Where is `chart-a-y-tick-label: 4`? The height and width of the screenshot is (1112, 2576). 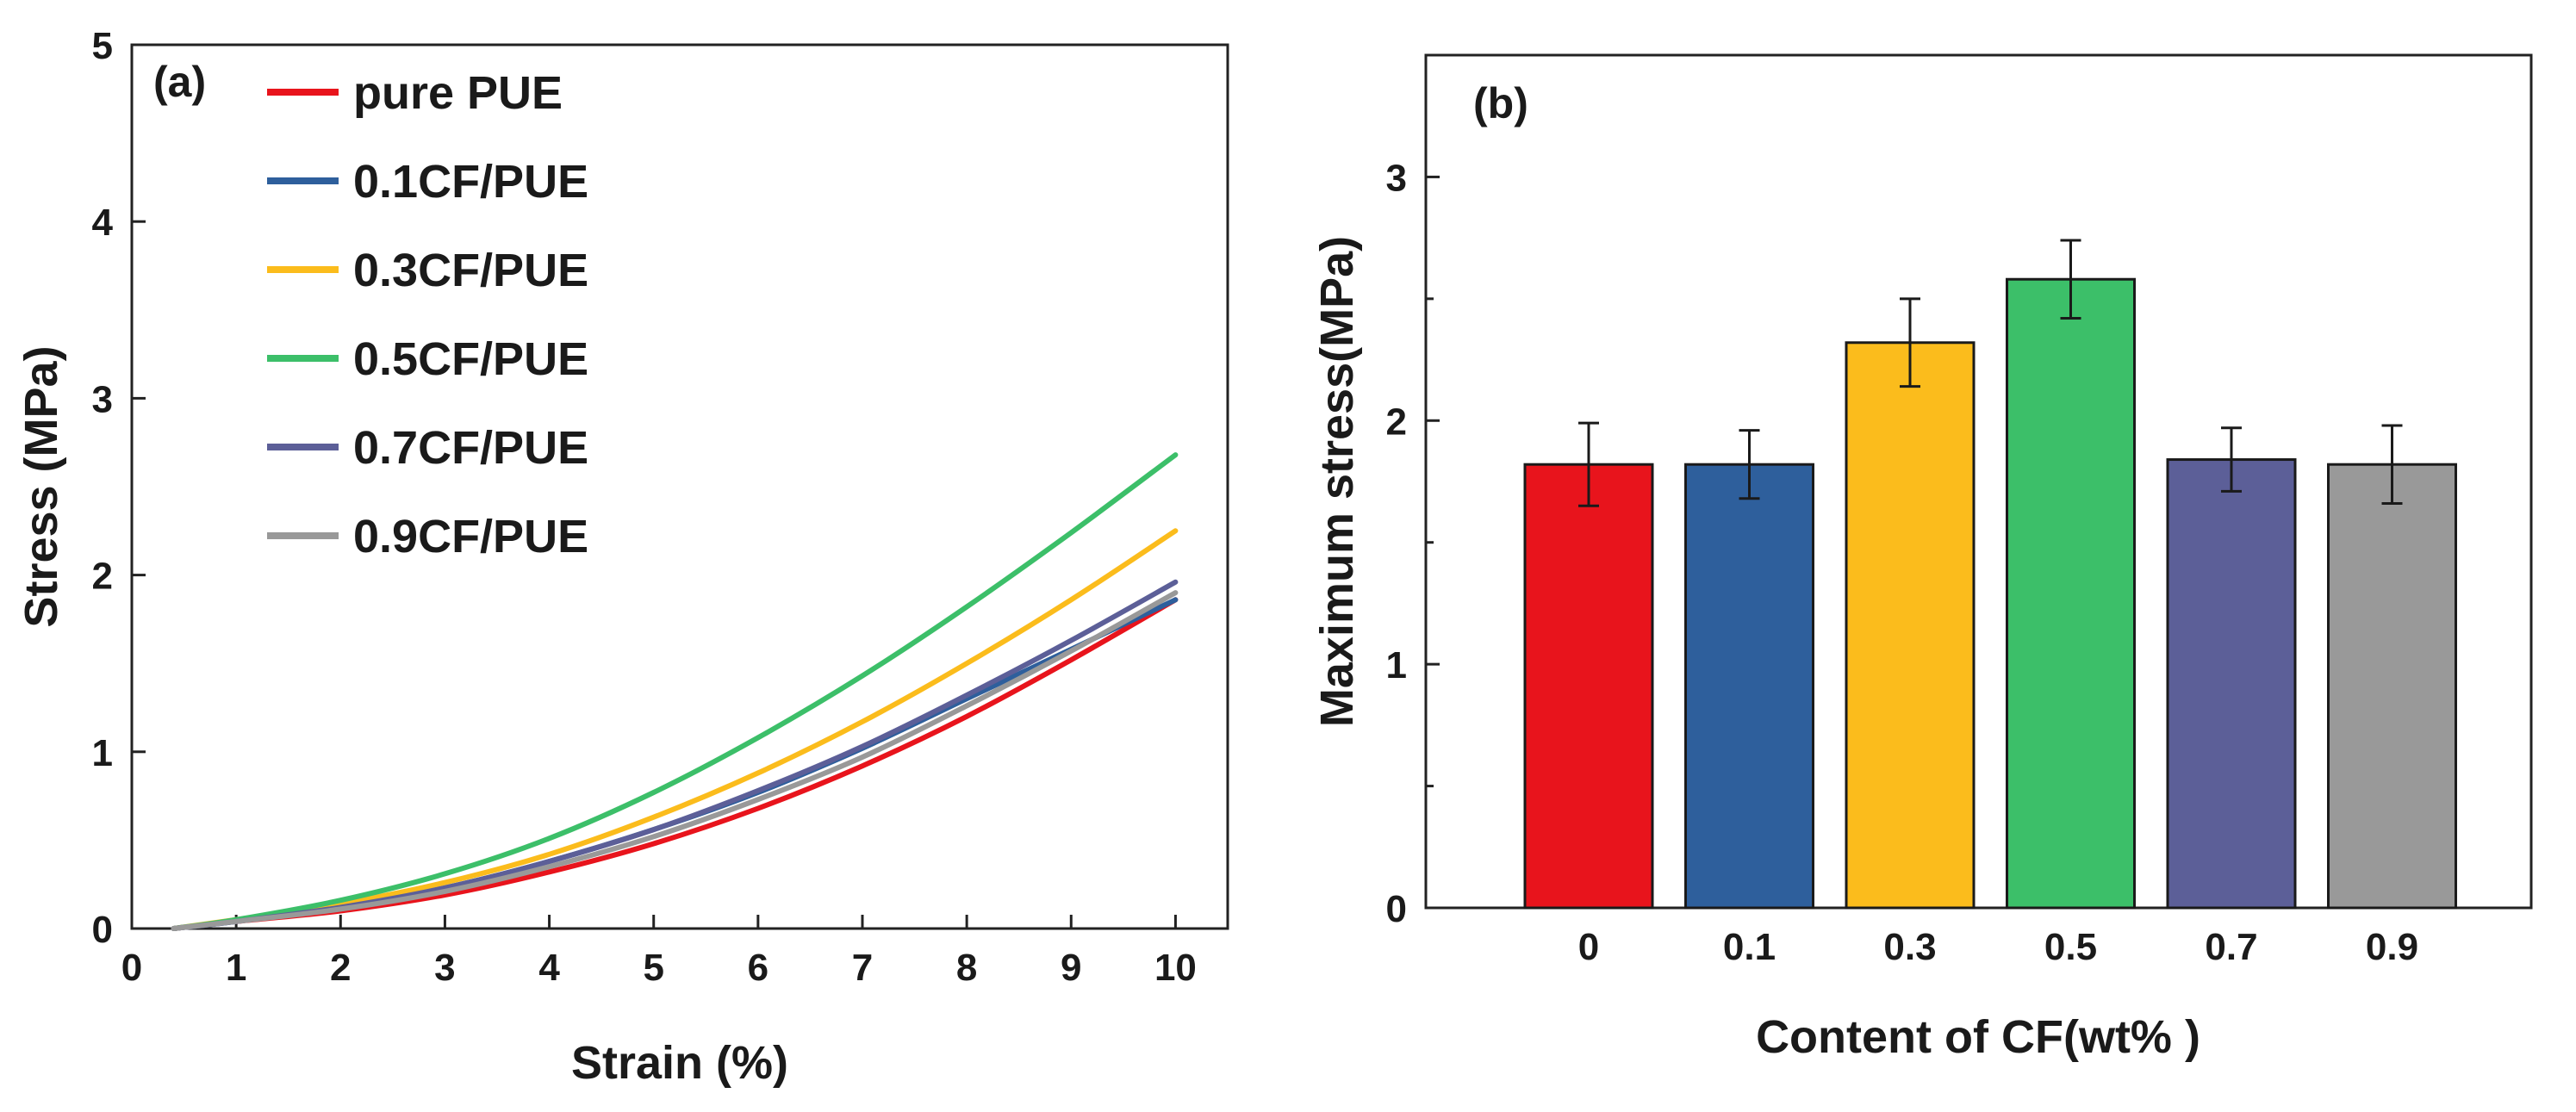
chart-a-y-tick-label: 4 is located at coordinates (103, 223).